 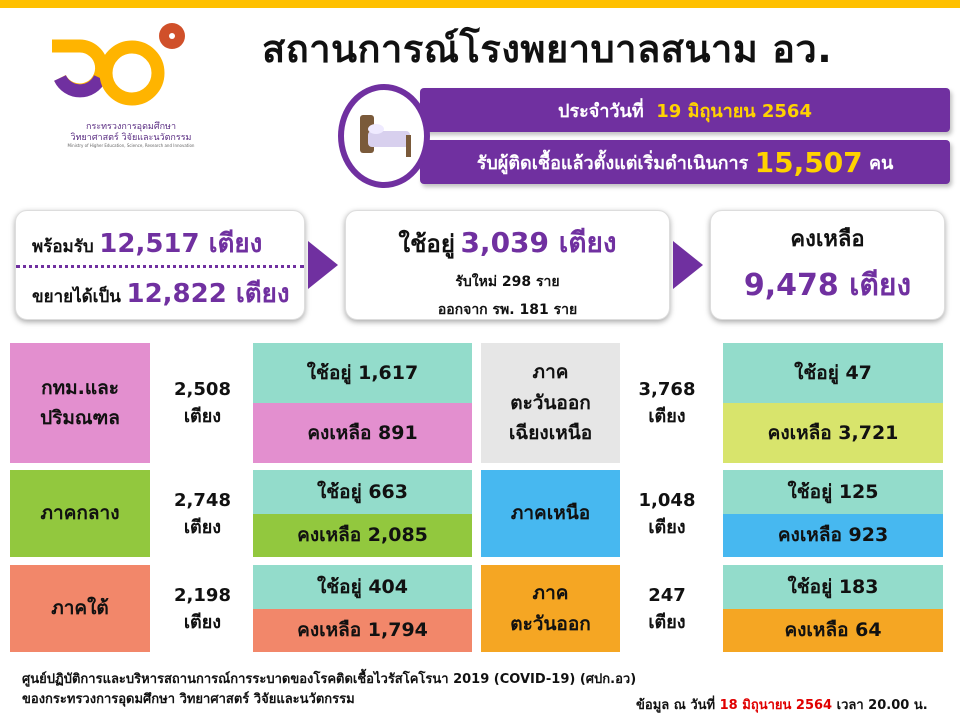 I want to click on region-remaining: คงเหลือ 891, so click(x=362, y=433).